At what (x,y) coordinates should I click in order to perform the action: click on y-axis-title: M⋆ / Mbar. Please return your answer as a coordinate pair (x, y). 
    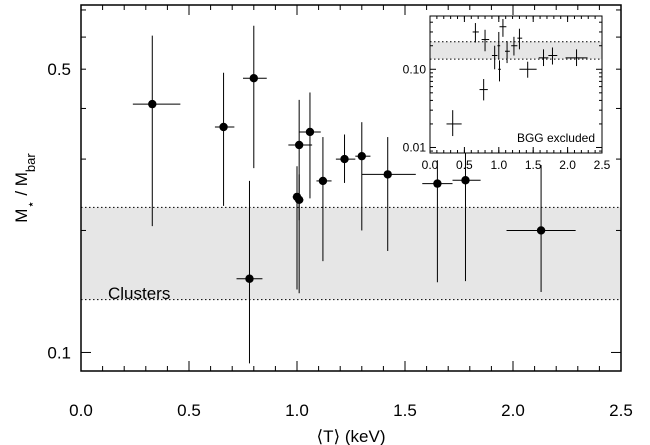
    Looking at the image, I should click on (25, 188).